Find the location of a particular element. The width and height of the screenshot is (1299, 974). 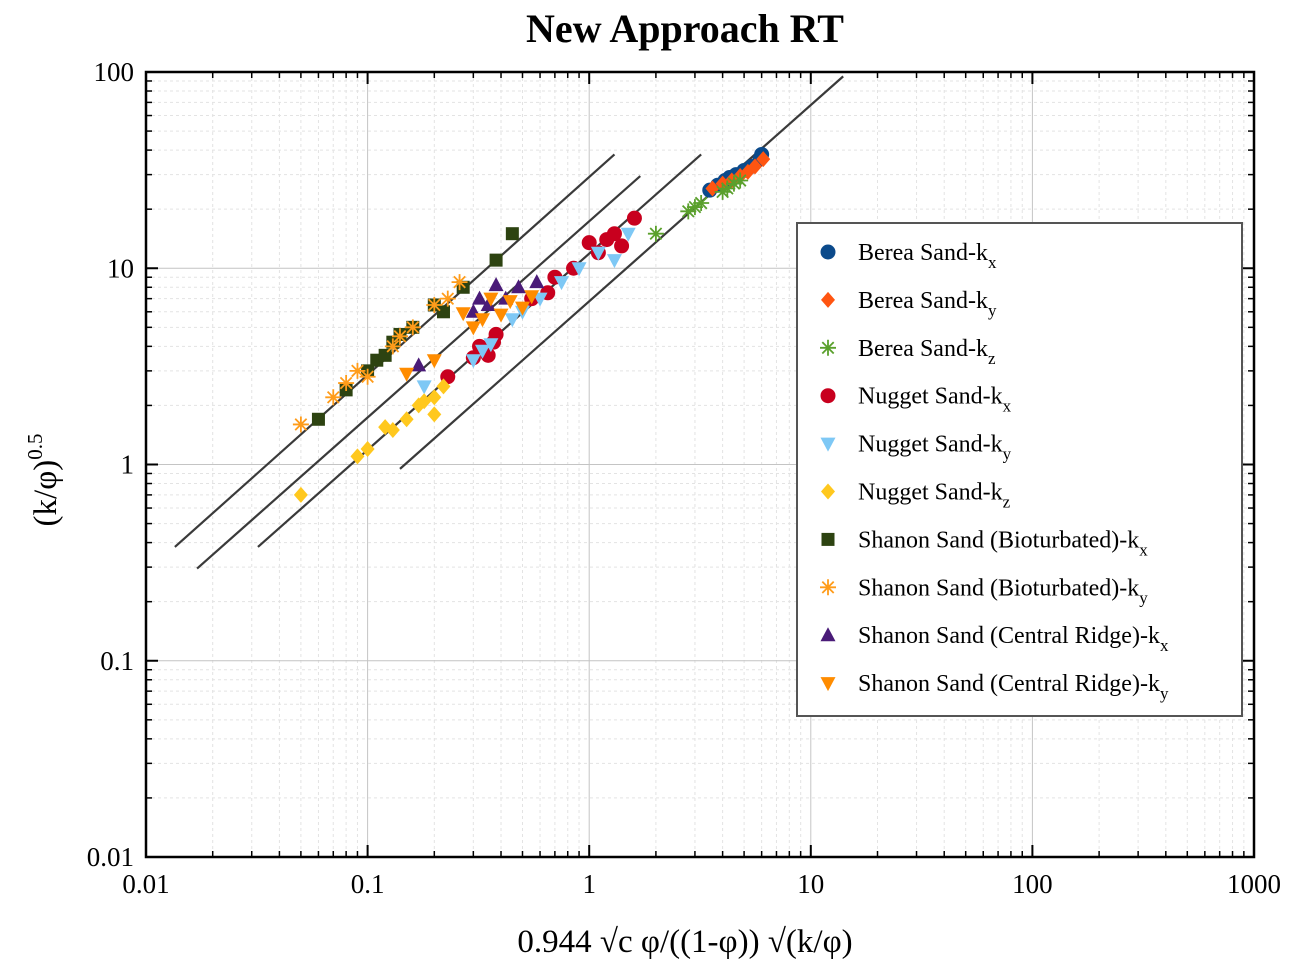

x-tick-label: 0.01 is located at coordinates (145, 884).